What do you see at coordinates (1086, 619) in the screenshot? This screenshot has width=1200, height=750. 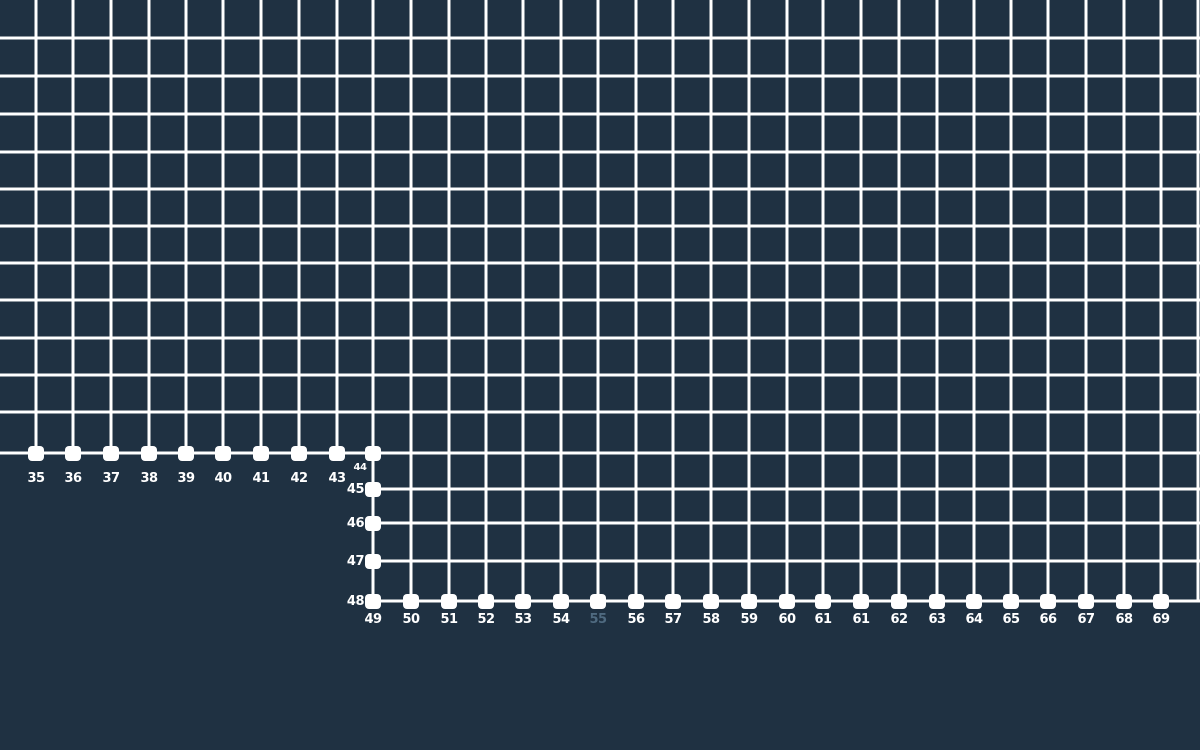 I see `node-number-label: 67` at bounding box center [1086, 619].